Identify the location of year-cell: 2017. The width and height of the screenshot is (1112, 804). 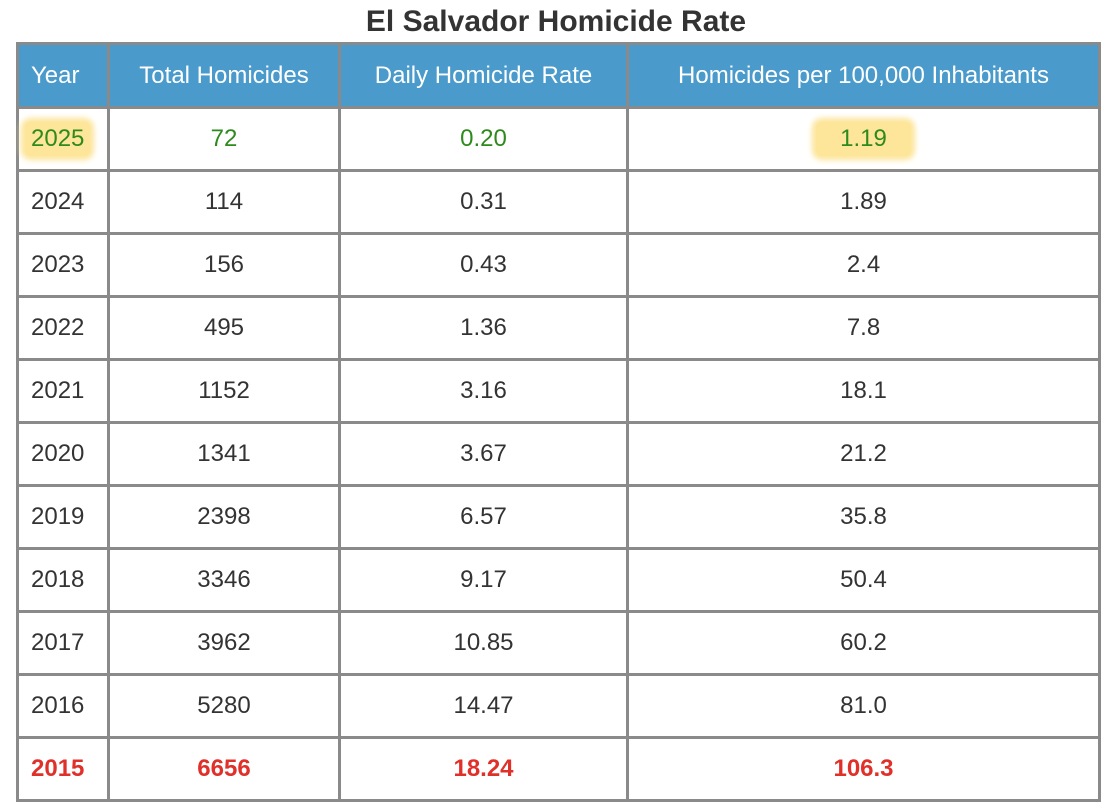
(63, 643).